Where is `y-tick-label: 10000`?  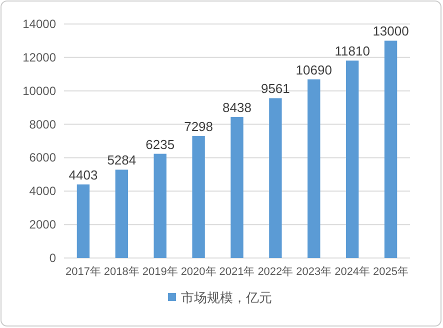 y-tick-label: 10000 is located at coordinates (39, 91).